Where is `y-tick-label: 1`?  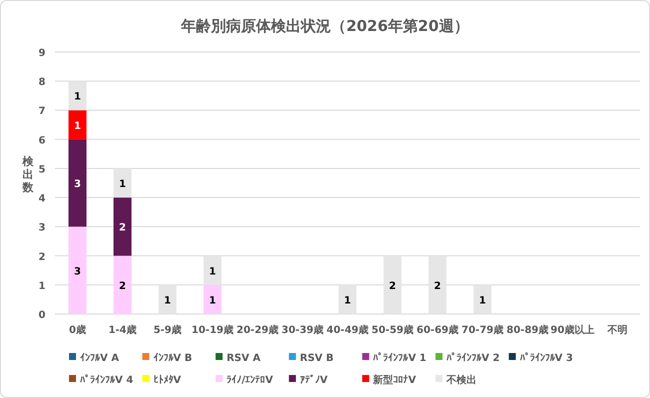
y-tick-label: 1 is located at coordinates (42, 286).